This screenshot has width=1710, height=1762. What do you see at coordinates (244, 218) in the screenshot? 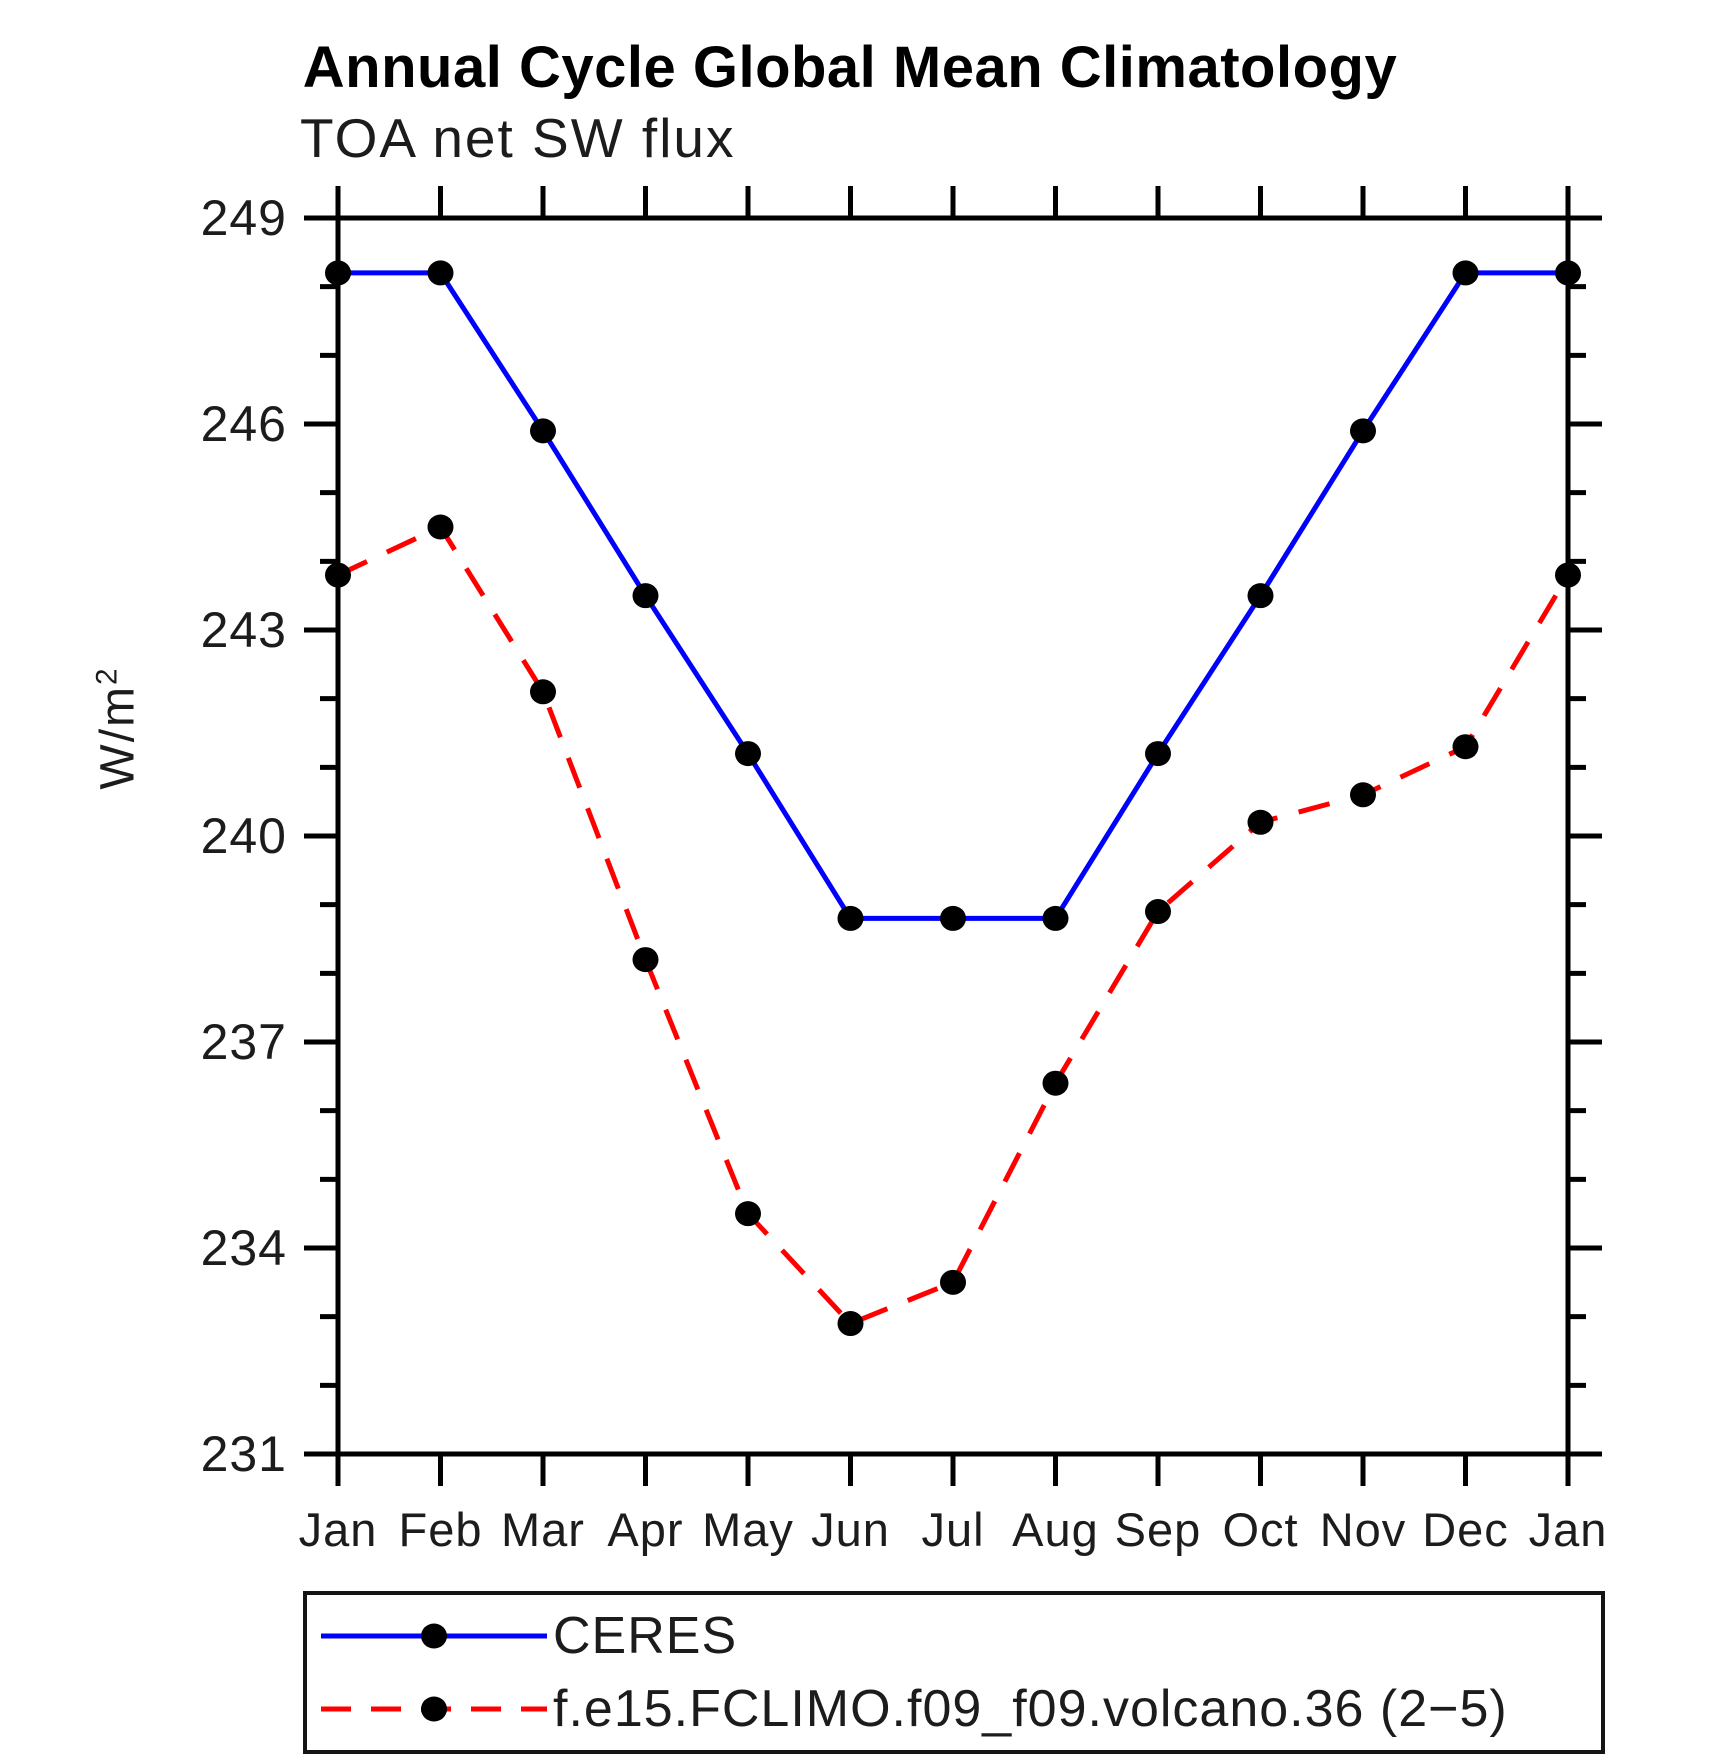
I see `y-tick-label: 249` at bounding box center [244, 218].